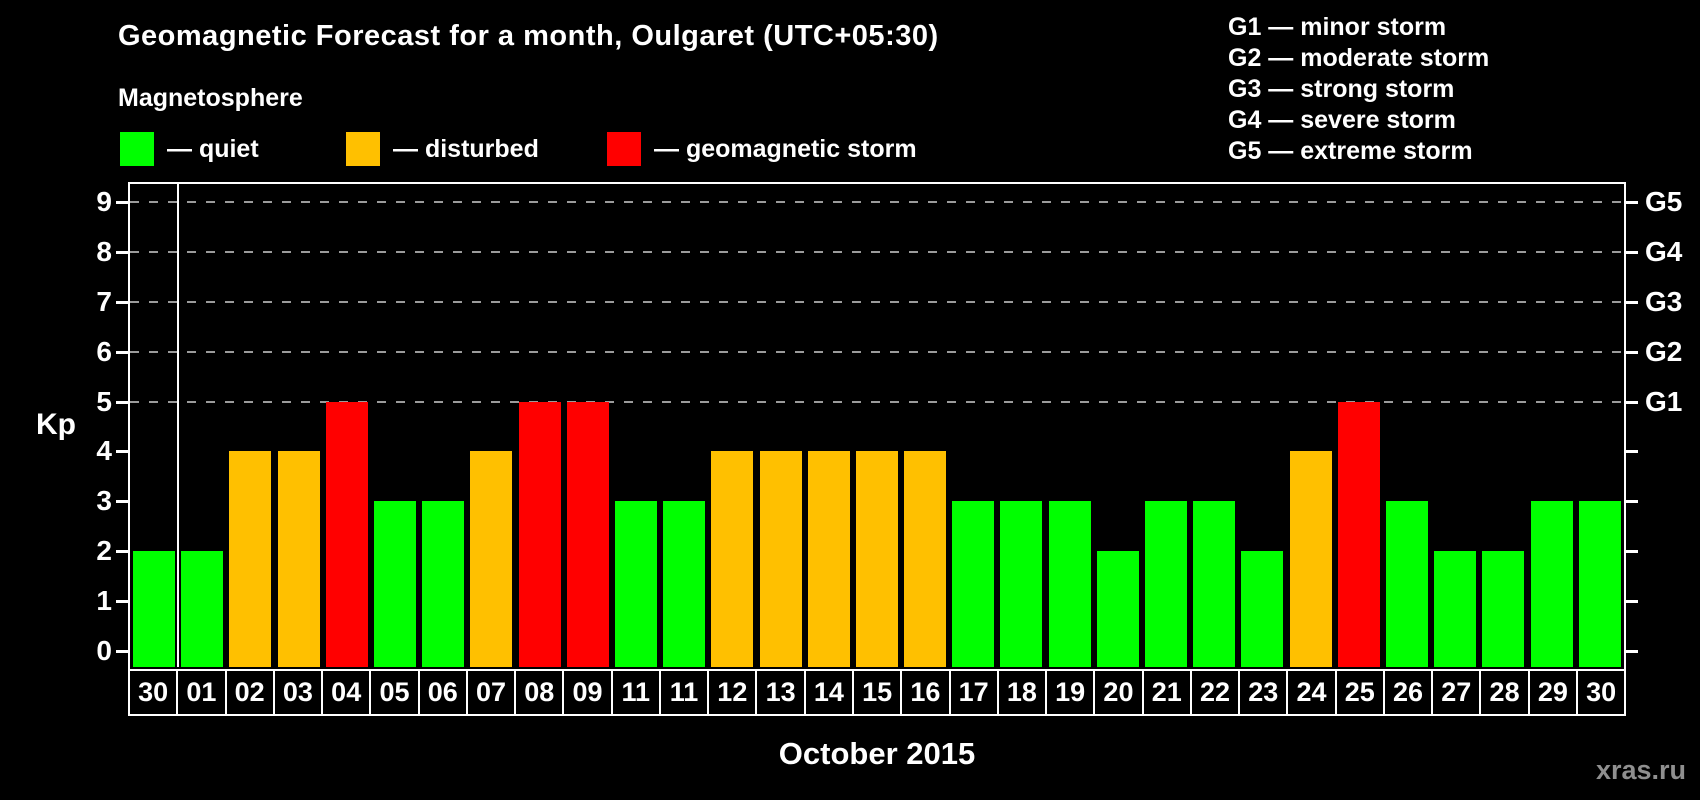 The width and height of the screenshot is (1700, 800). What do you see at coordinates (1359, 58) in the screenshot?
I see `g-legend-line: G2 — moderate storm` at bounding box center [1359, 58].